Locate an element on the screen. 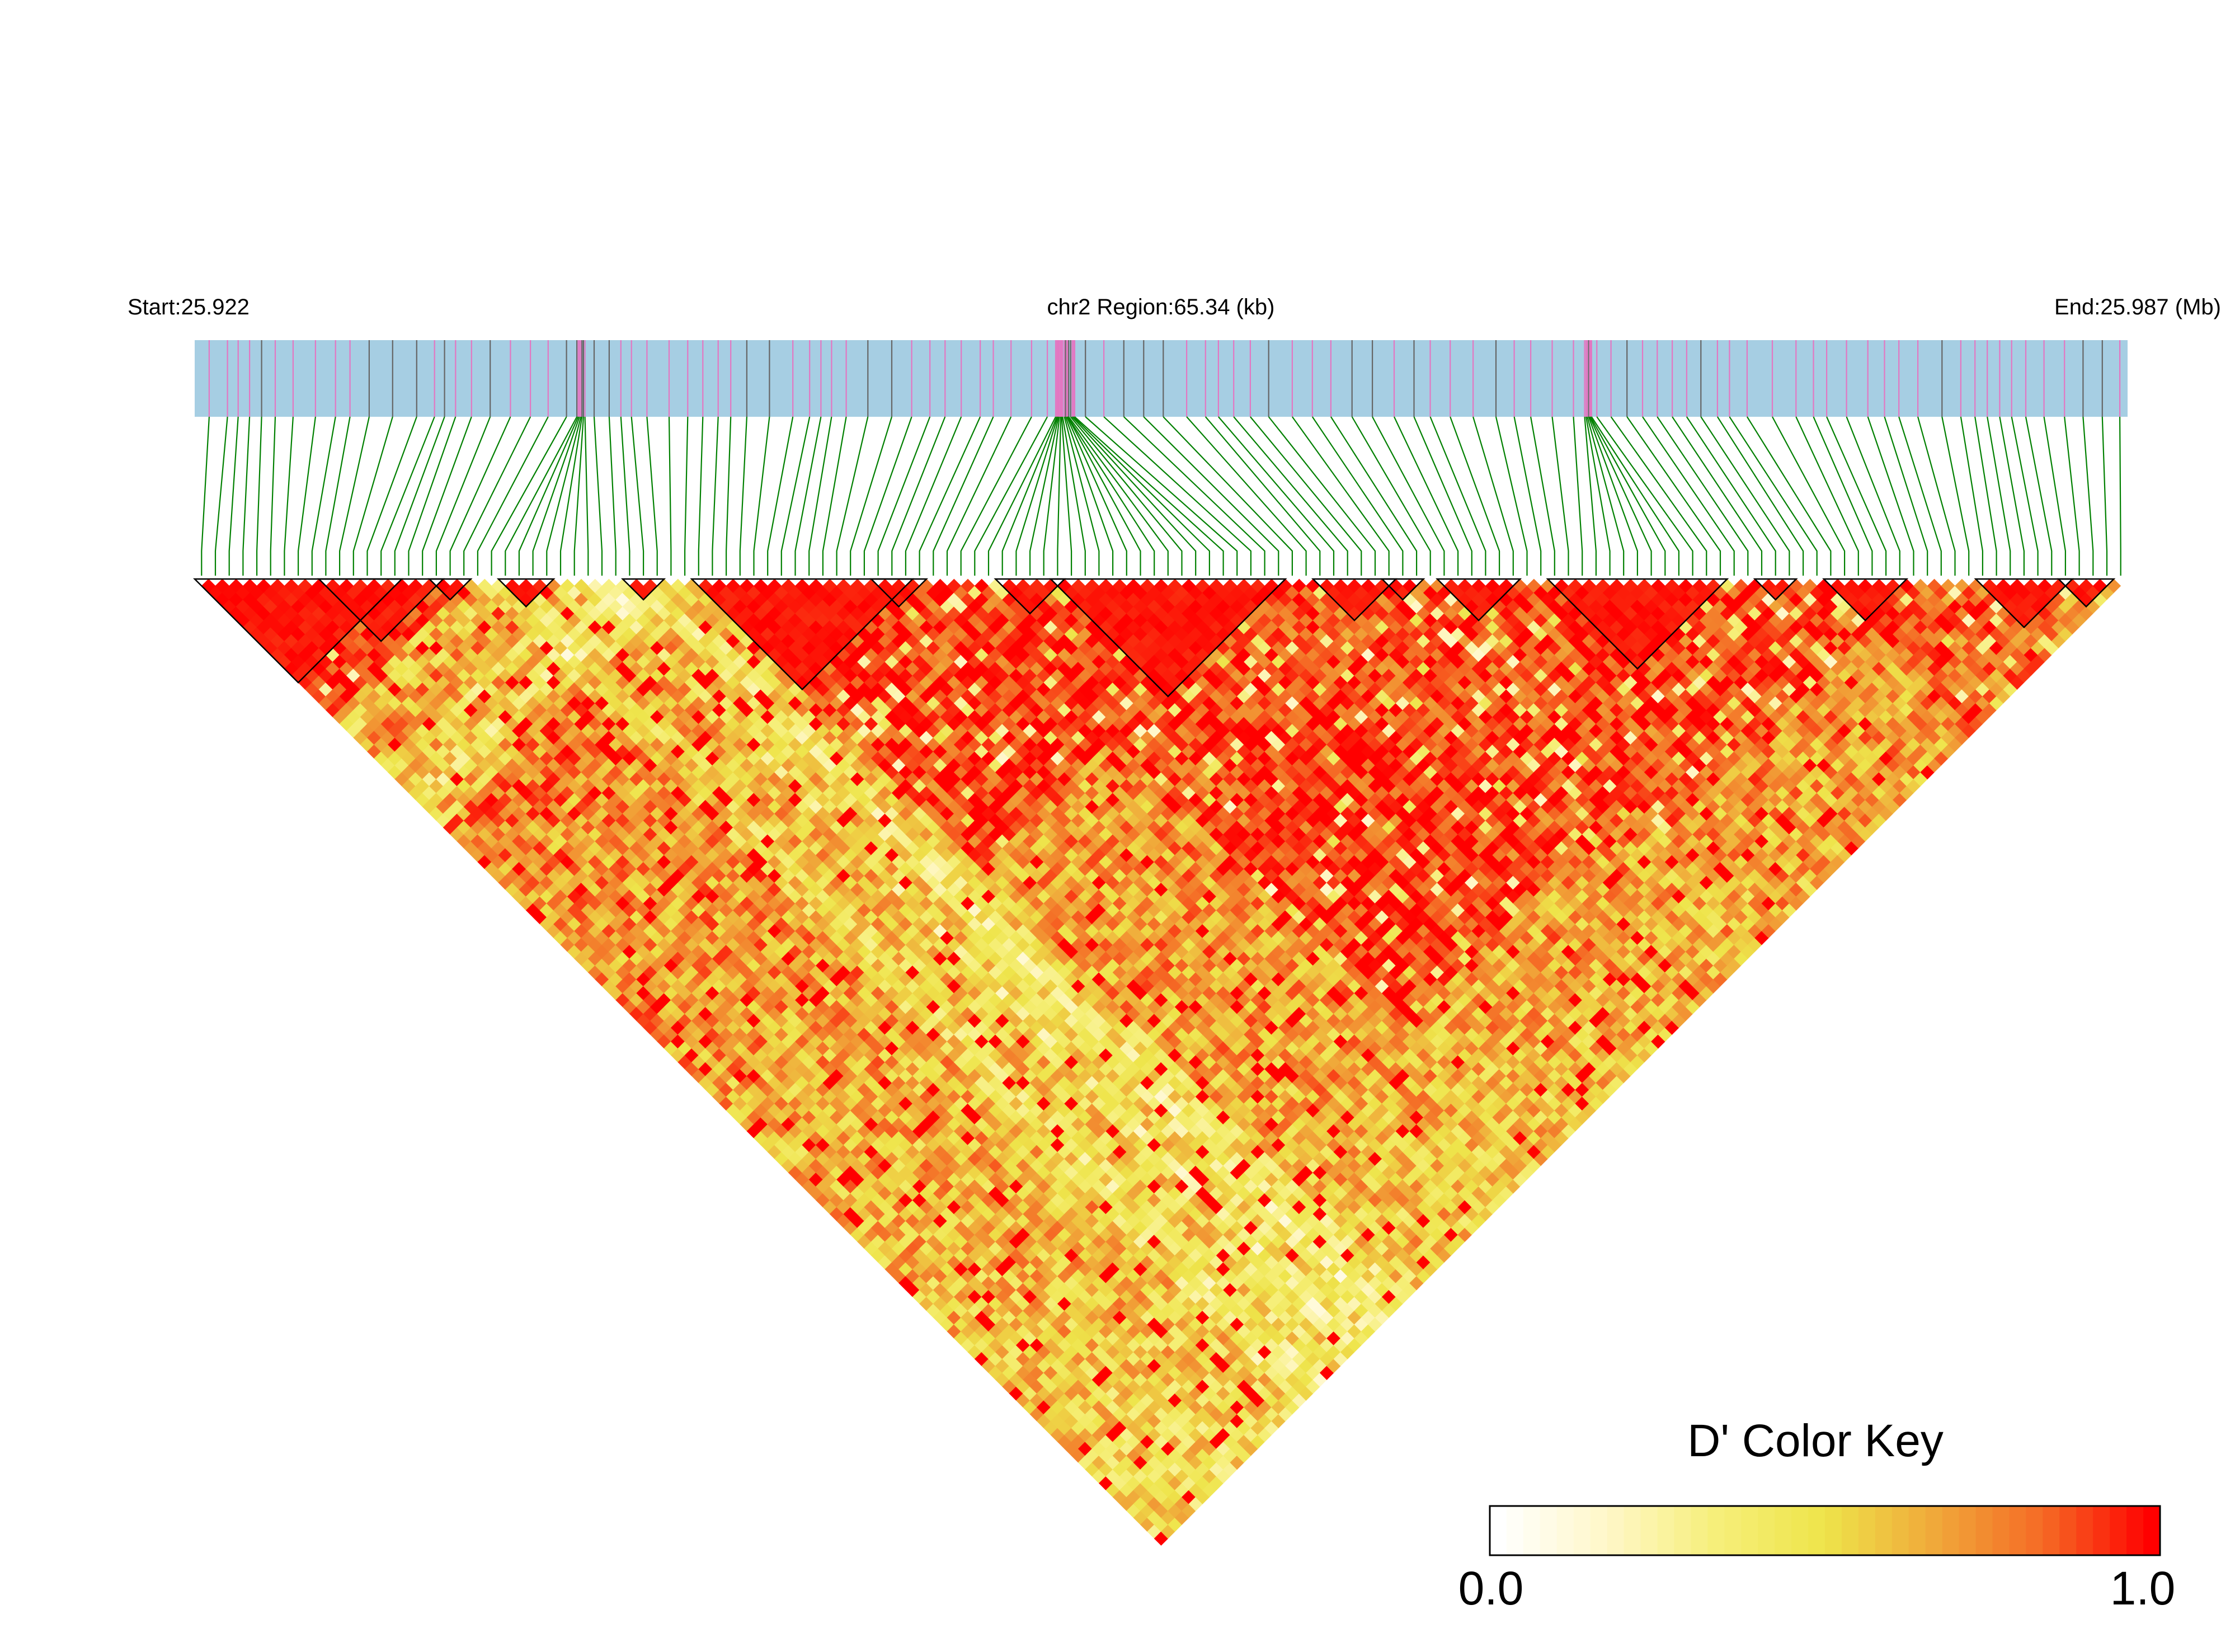 The height and width of the screenshot is (1652, 2235). snp-position-track is located at coordinates (1161, 379).